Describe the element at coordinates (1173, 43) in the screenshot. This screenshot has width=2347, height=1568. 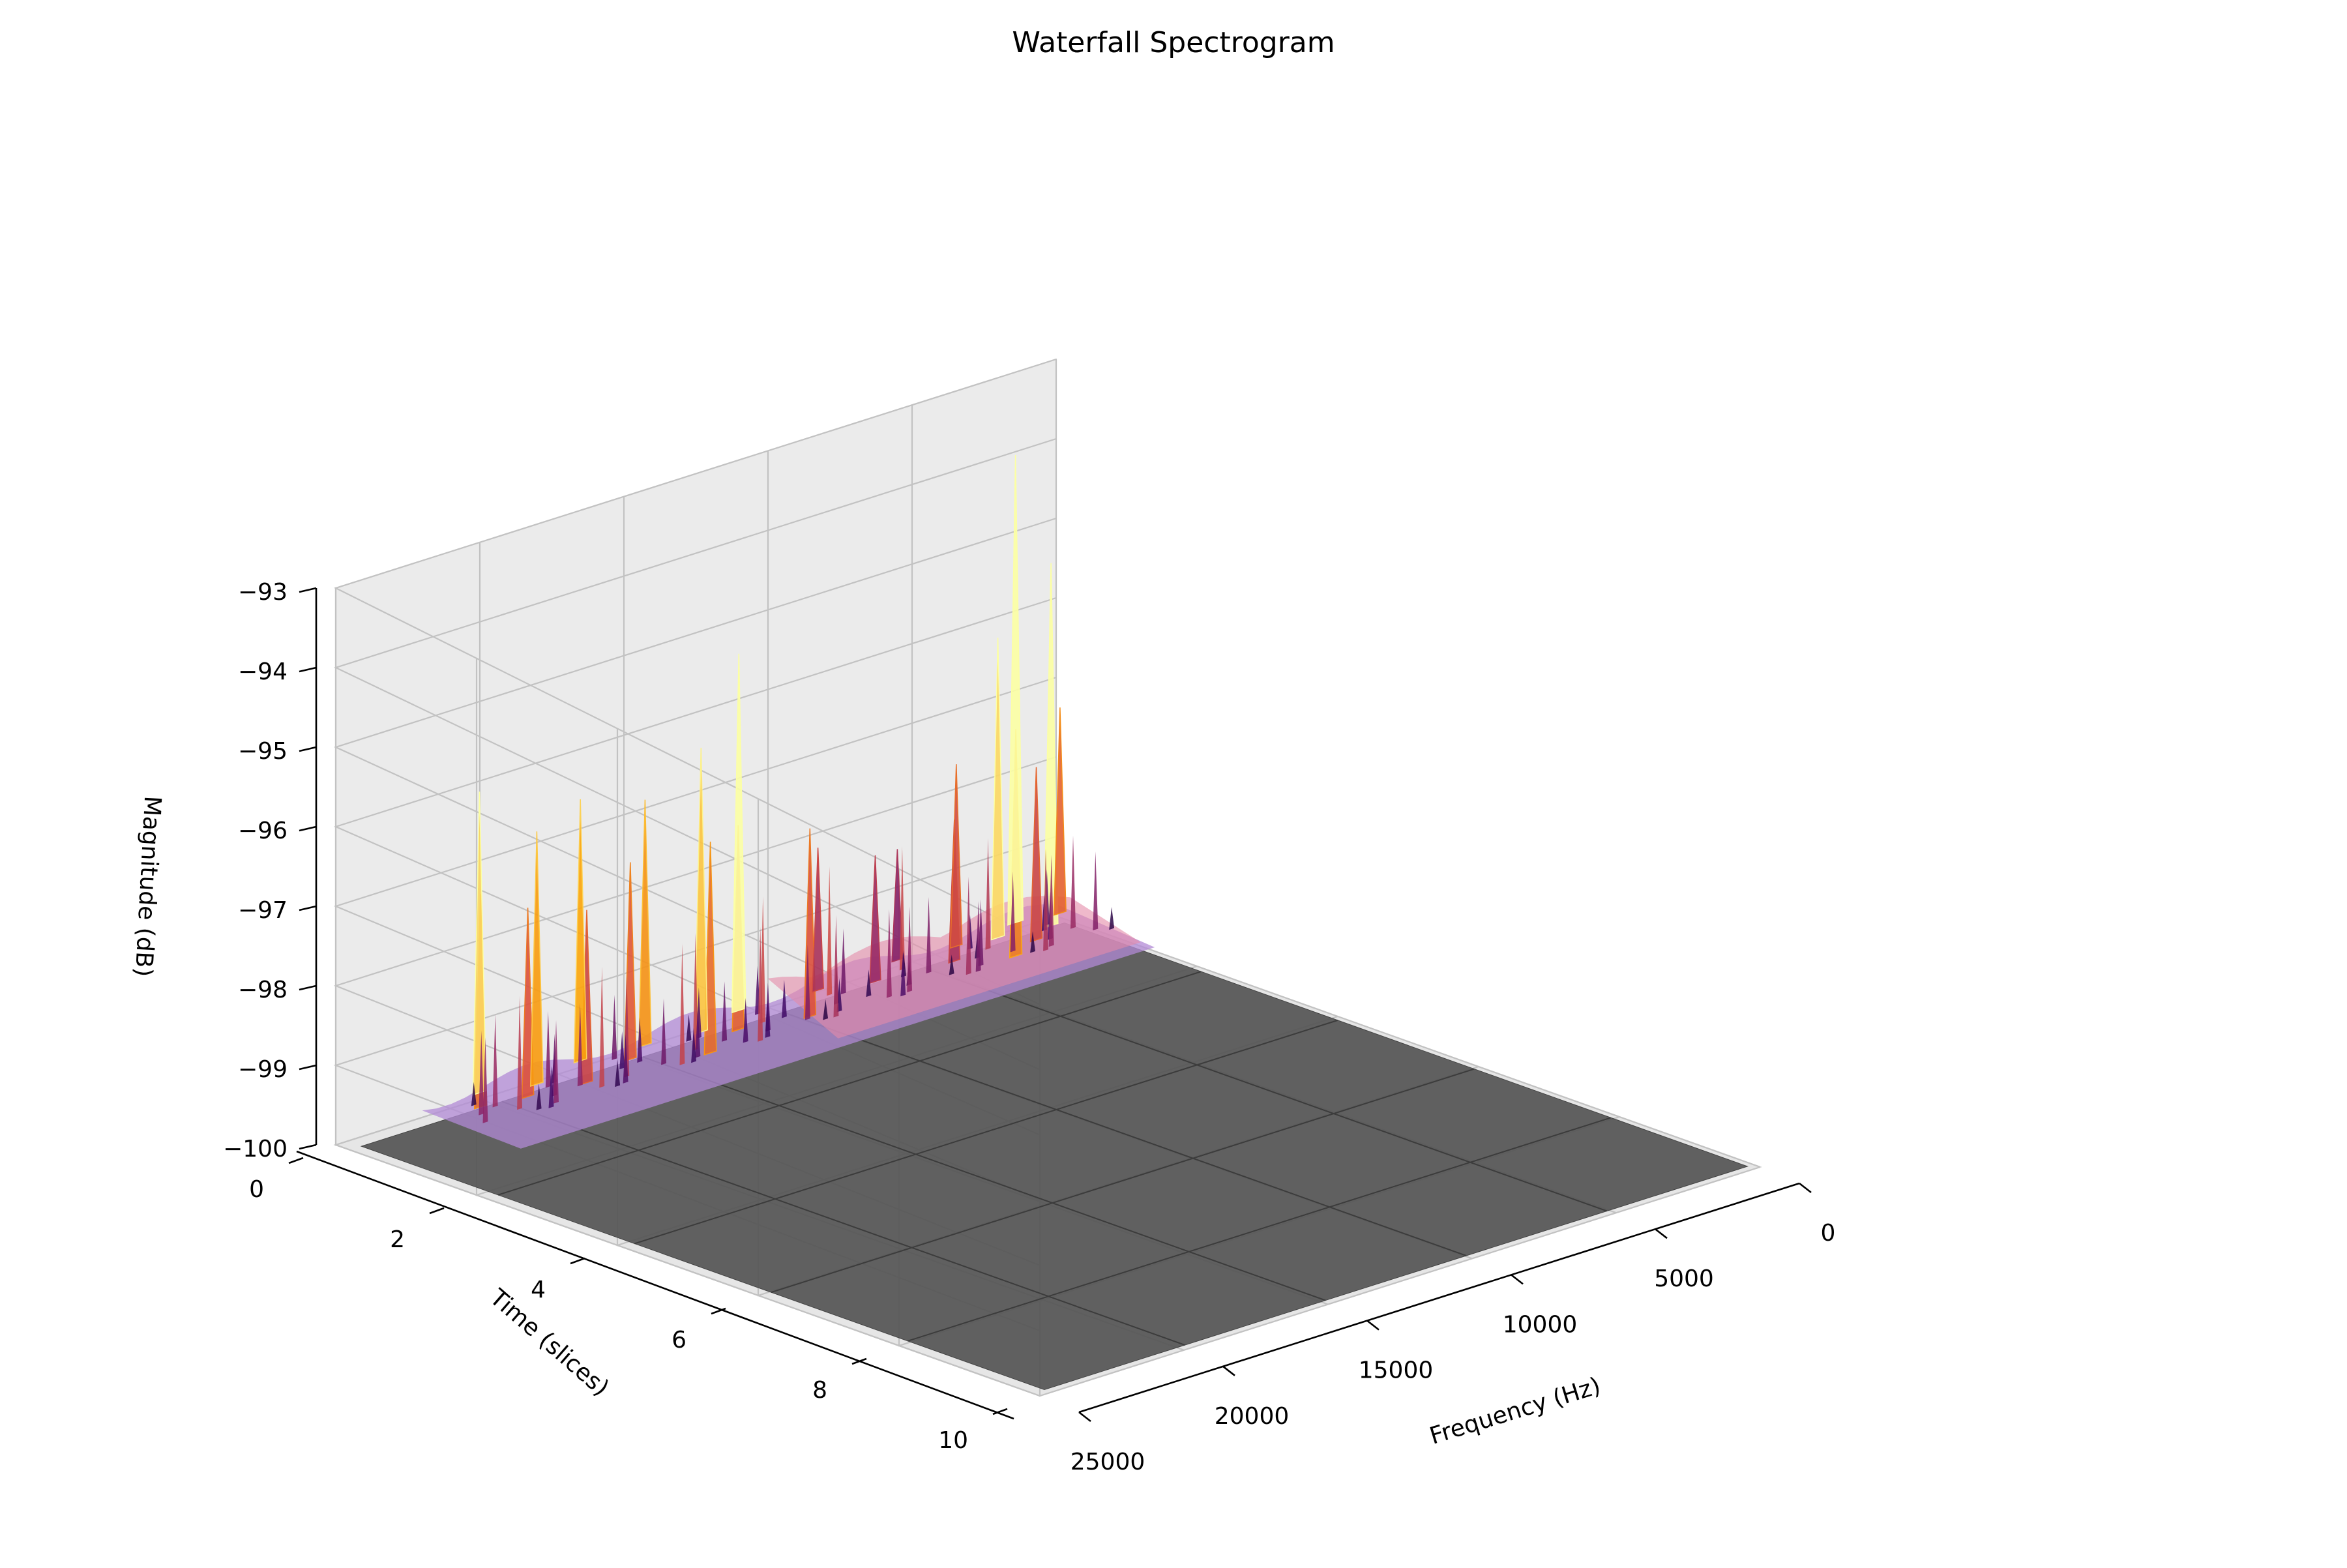
I see `chart-title: Waterfall Spectrogram` at that location.